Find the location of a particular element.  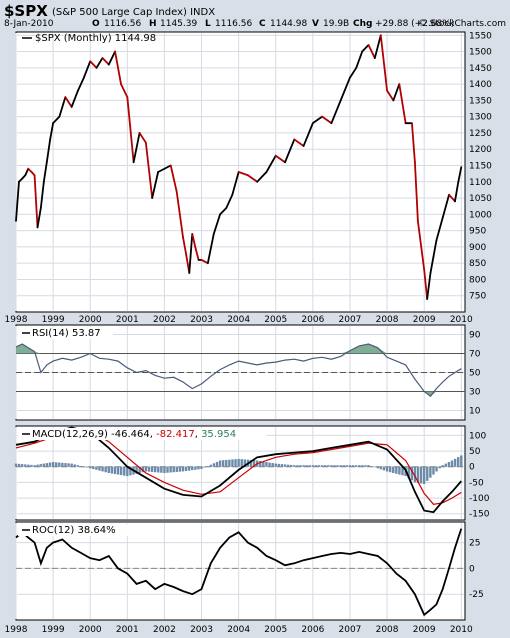

price-ytick-label: 1000 is located at coordinates (480, 215).